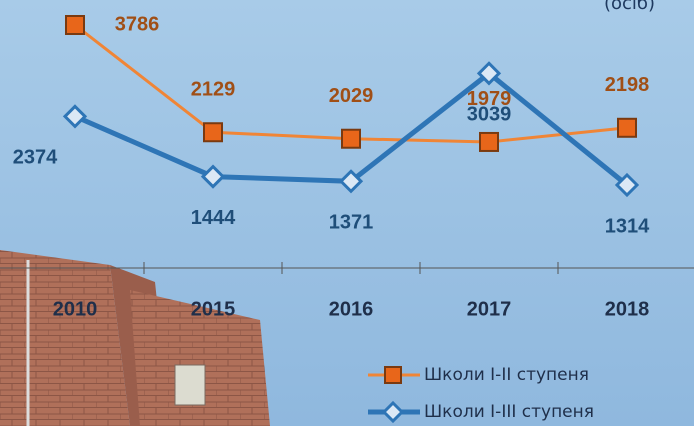 This screenshot has width=694, height=426. Describe the element at coordinates (213, 309) in the screenshot. I see `x-tick-label: 2015` at that location.